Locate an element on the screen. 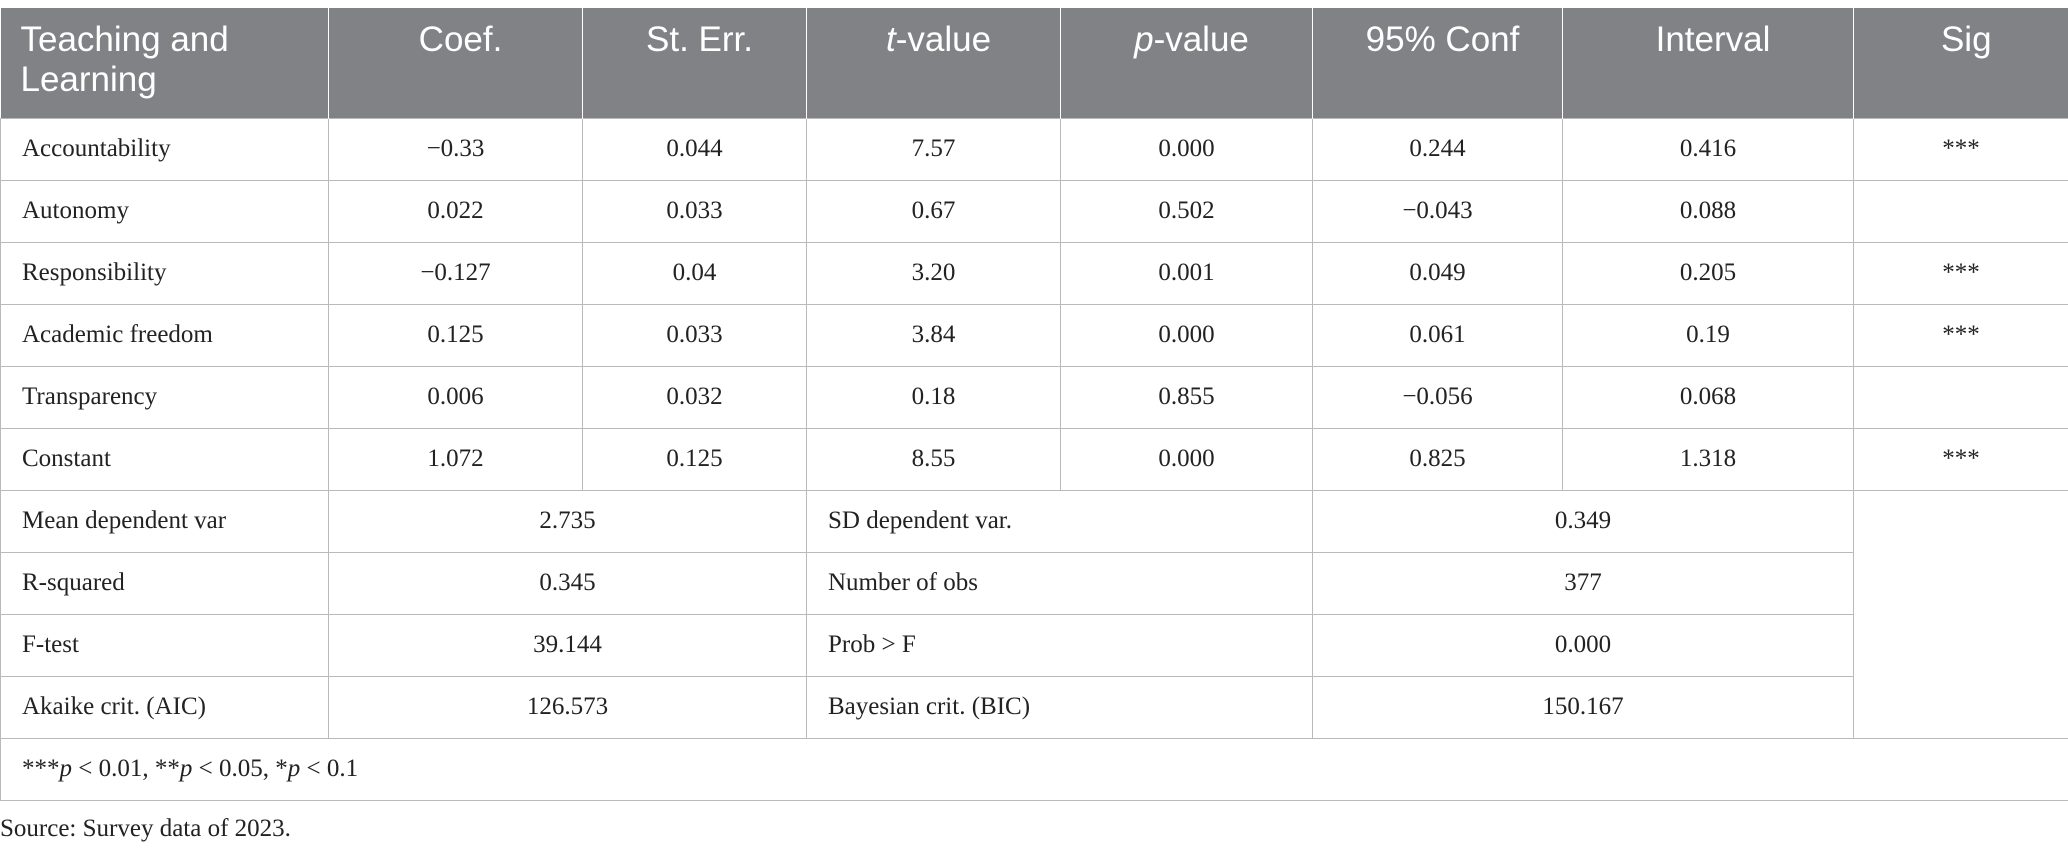 The width and height of the screenshot is (2068, 855). st-err-cell: 0.125 is located at coordinates (694, 459).